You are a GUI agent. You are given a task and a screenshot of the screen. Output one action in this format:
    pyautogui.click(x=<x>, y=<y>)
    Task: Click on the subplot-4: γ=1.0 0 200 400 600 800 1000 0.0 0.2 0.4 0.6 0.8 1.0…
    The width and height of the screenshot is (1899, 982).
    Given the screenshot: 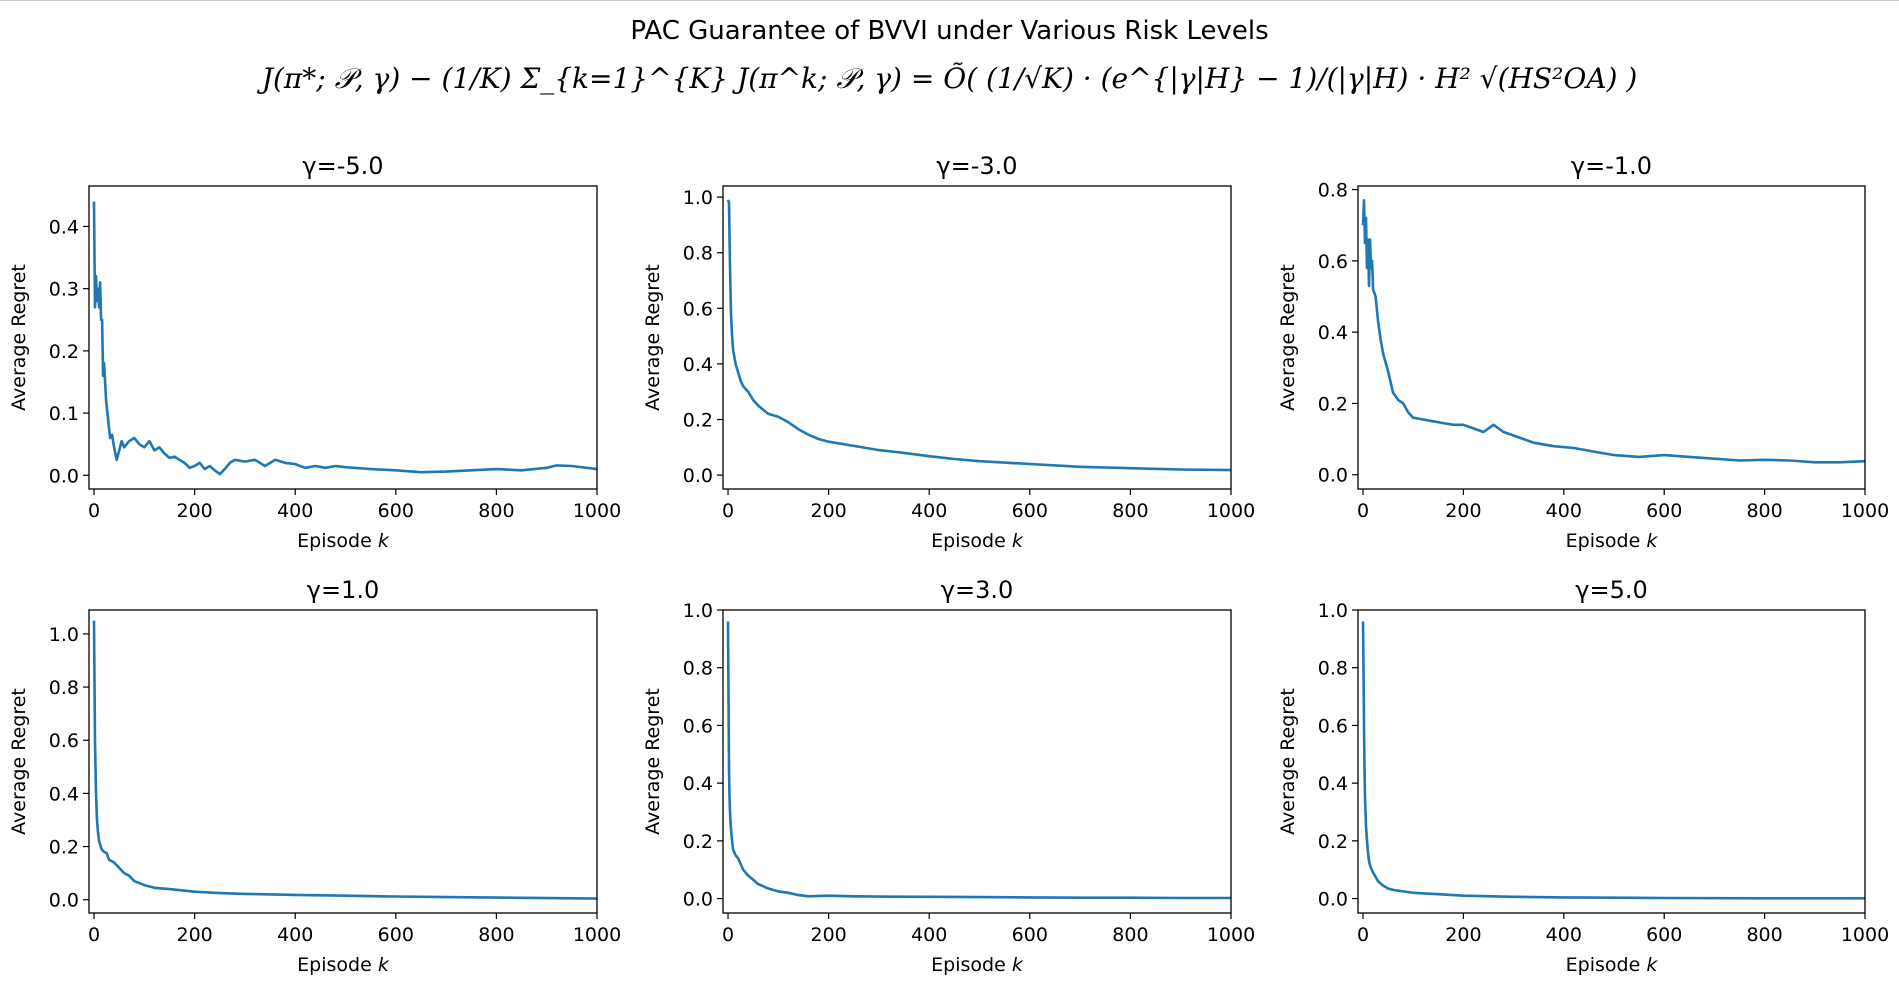 What is the action you would take?
    pyautogui.click(x=314, y=776)
    